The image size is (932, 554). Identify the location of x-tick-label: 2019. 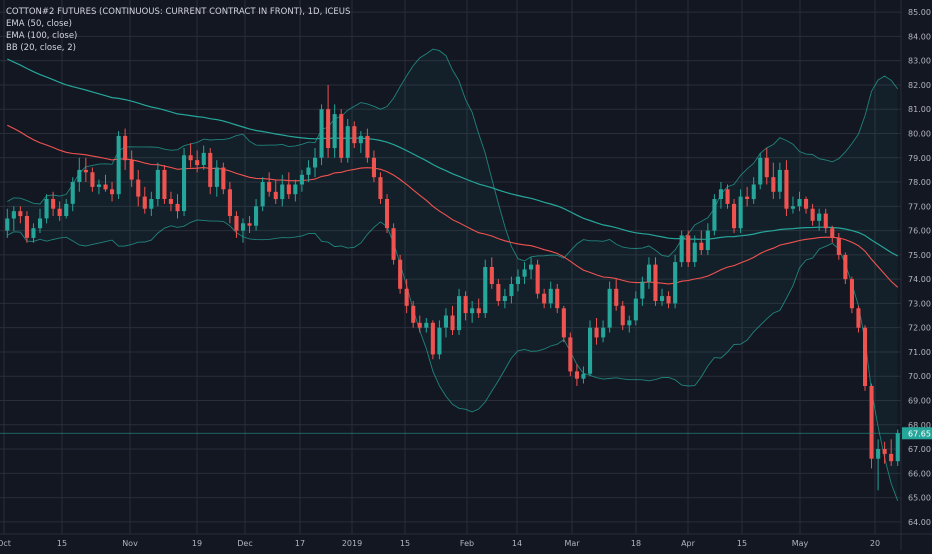
(352, 543).